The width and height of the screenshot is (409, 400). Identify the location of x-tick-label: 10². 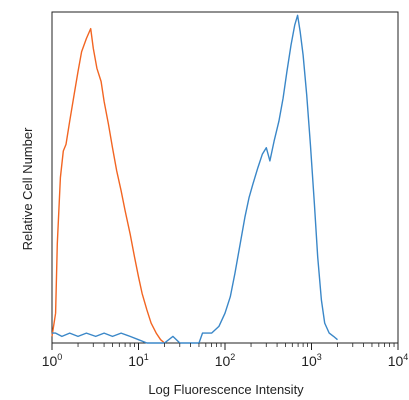
(225, 360).